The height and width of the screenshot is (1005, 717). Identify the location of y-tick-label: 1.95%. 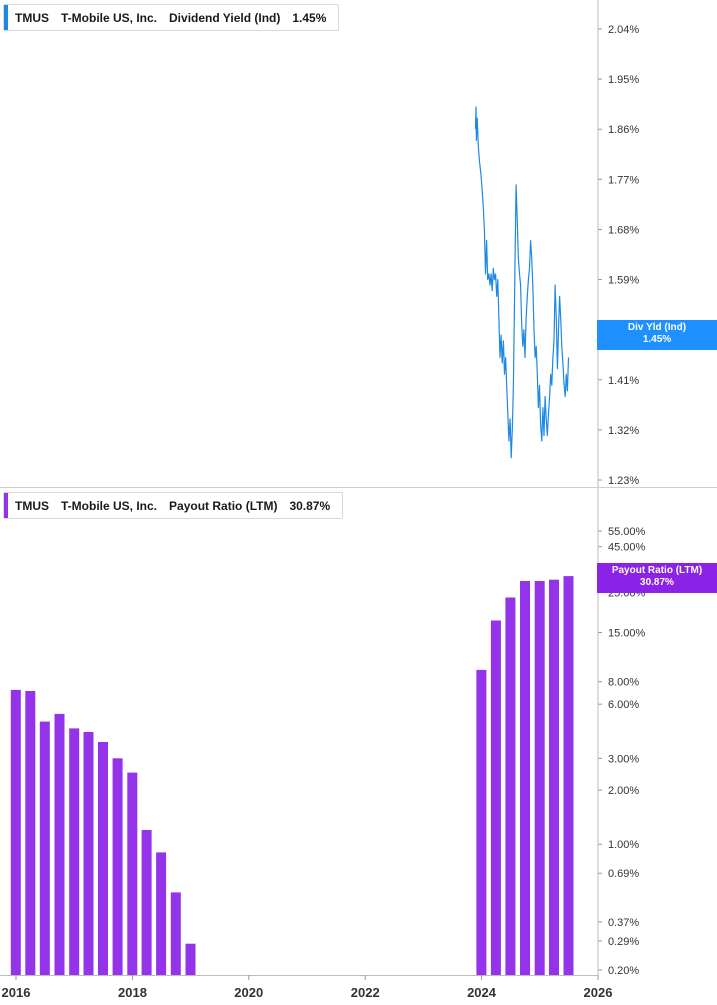
(623, 80).